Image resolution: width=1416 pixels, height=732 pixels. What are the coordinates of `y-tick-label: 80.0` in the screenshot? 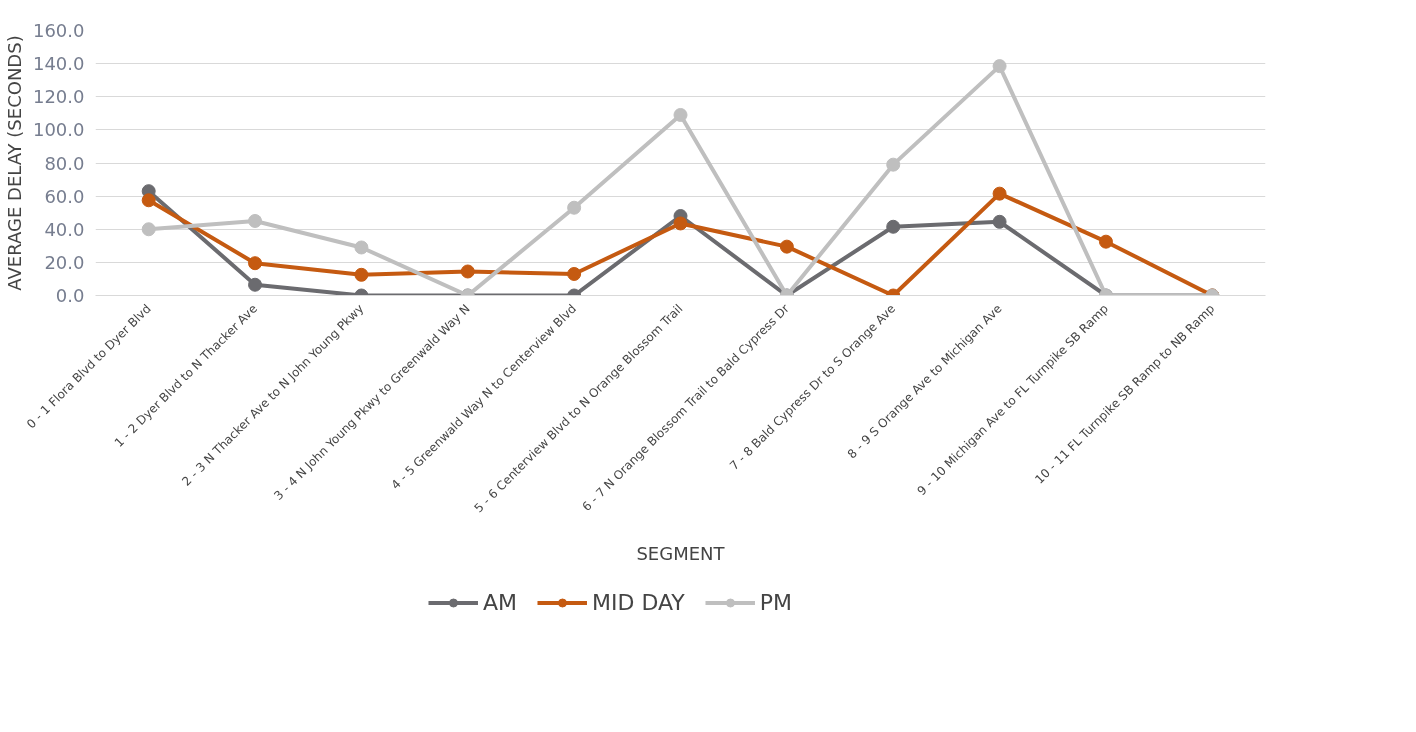 It's located at (64, 163).